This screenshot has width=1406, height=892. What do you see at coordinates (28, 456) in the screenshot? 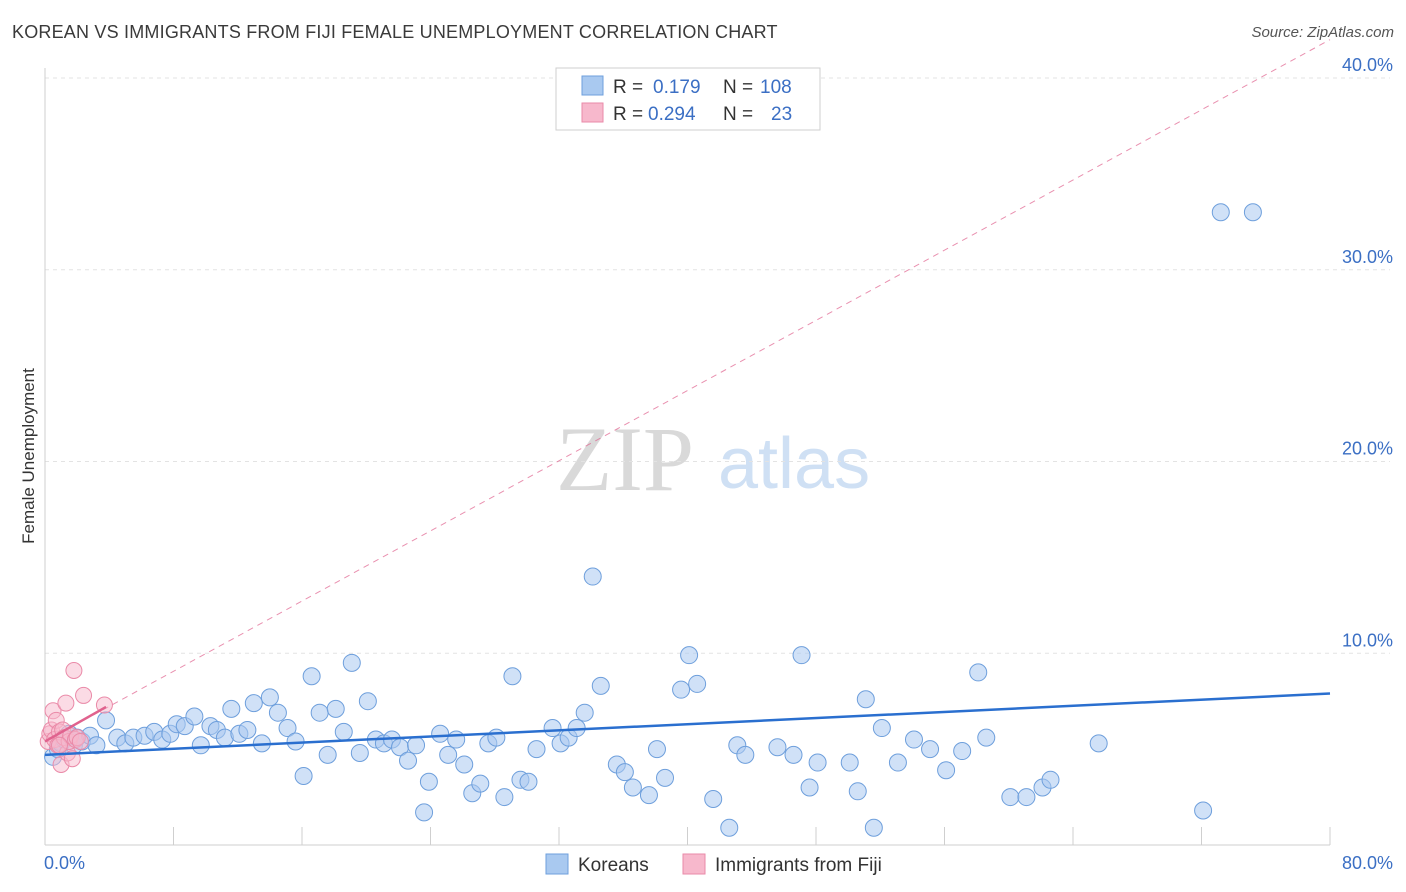
I see `y-axis-title: Female Unemployment` at bounding box center [28, 456].